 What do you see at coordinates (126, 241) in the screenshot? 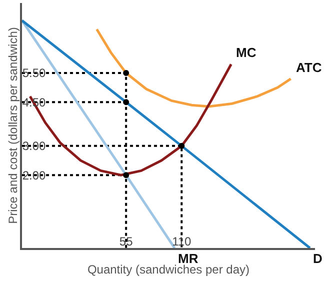
I see `x-tick-label: 55` at bounding box center [126, 241].